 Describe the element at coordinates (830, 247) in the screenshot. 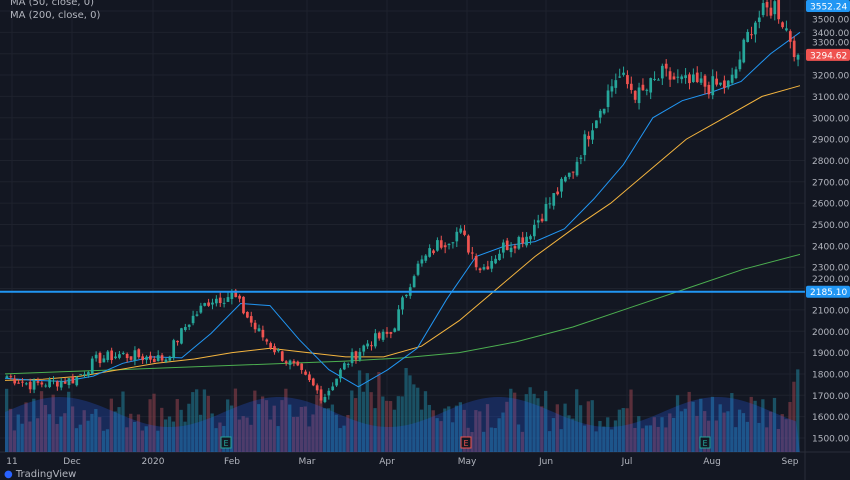

I see `y-tick-label: 2400.00` at that location.